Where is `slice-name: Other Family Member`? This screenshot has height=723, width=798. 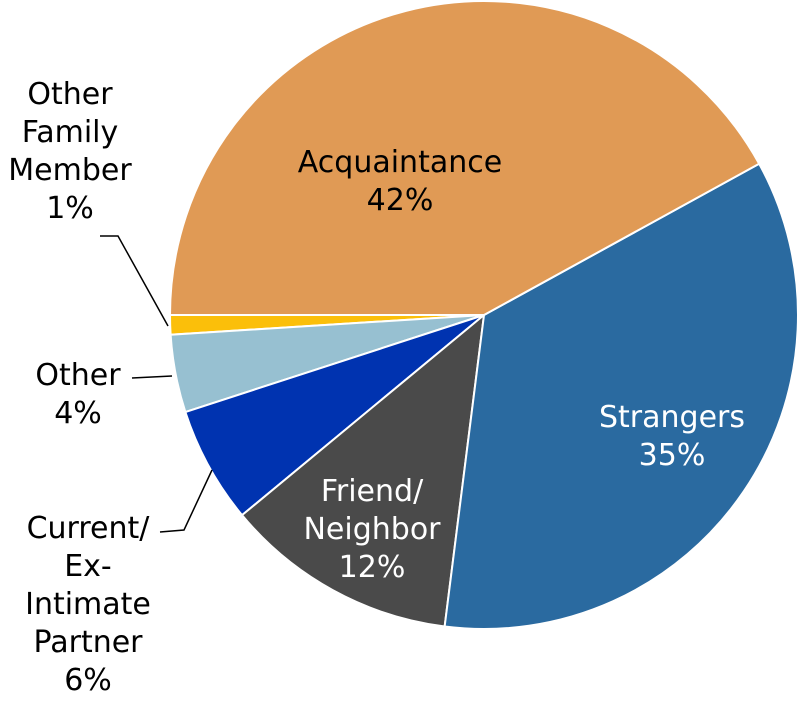 slice-name: Other Family Member is located at coordinates (70, 132).